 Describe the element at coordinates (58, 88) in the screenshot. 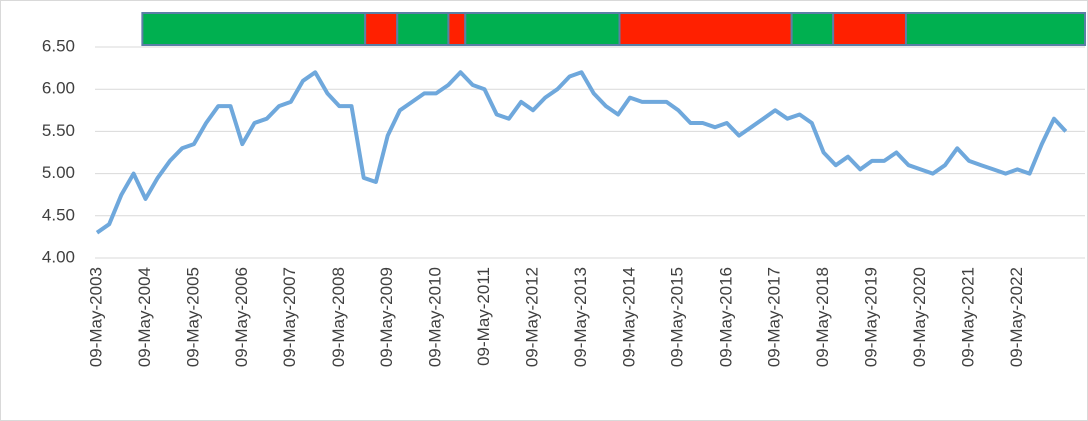

I see `y-tick-label: 6.00` at that location.